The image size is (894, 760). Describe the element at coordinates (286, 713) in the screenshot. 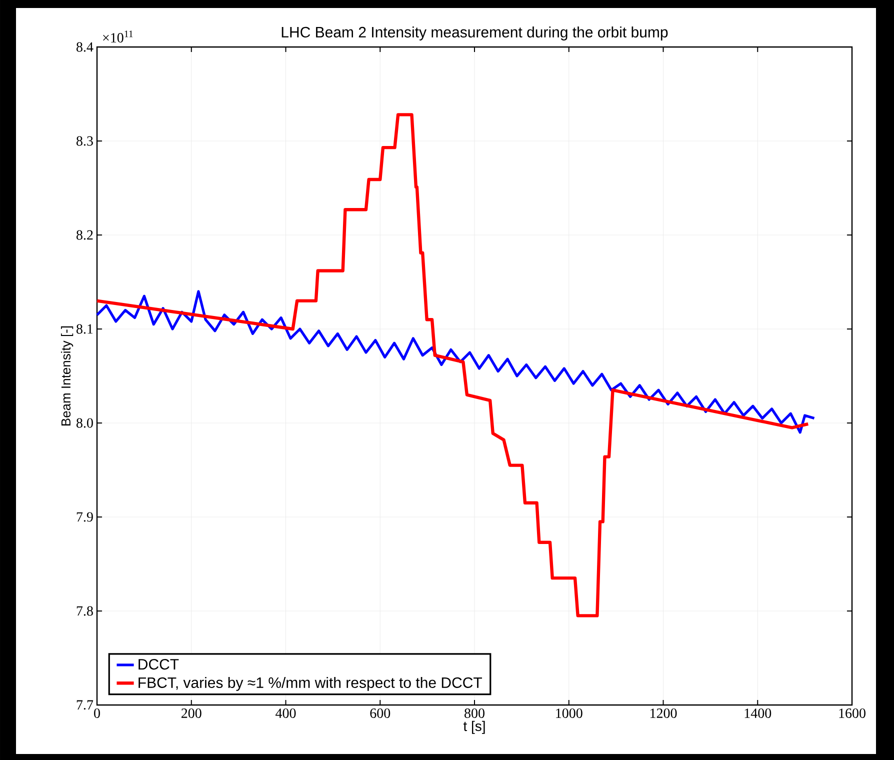

I see `x-tick-label: 400` at that location.